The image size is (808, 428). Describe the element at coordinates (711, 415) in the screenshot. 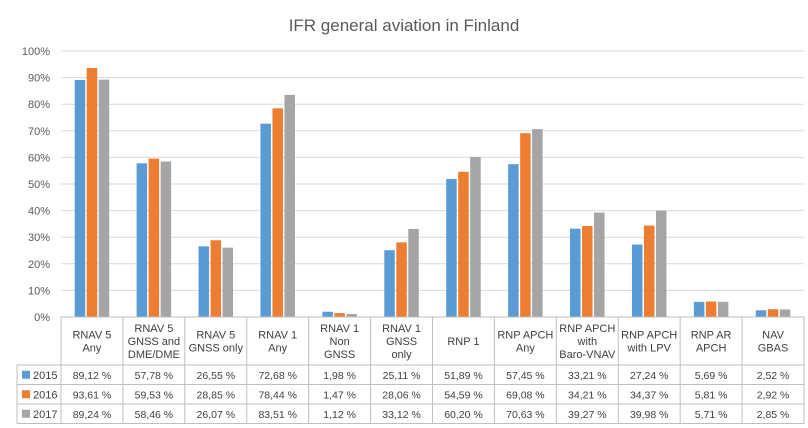

I see `data-label: 5,71 %` at that location.